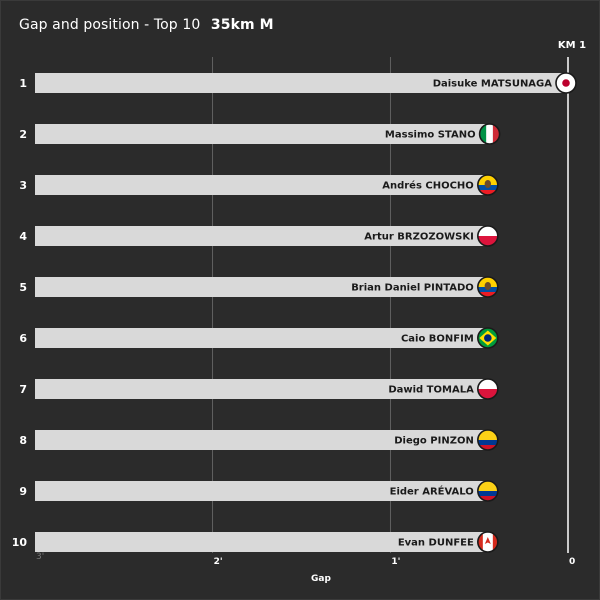 This screenshot has width=600, height=600. I want to click on flag-ita-white, so click(489, 134).